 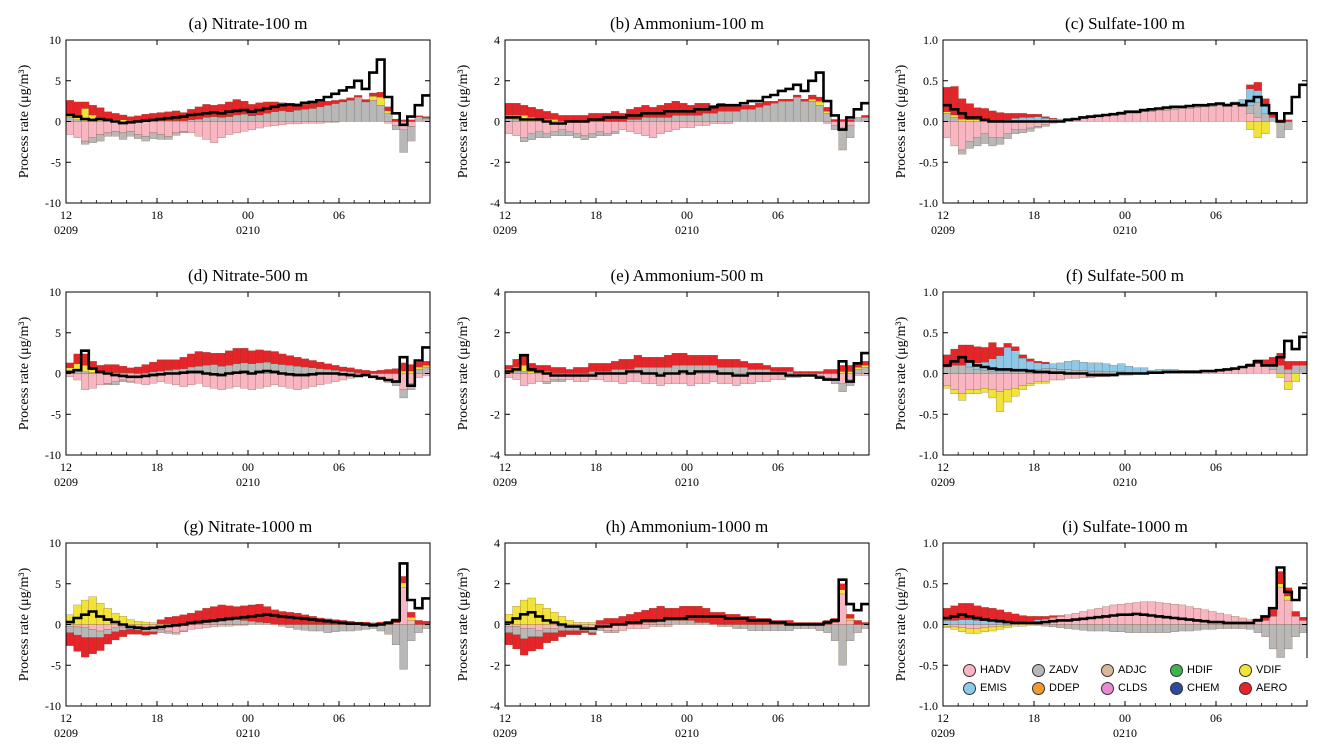 What do you see at coordinates (495, 665) in the screenshot?
I see `y-tick-label: -2` at bounding box center [495, 665].